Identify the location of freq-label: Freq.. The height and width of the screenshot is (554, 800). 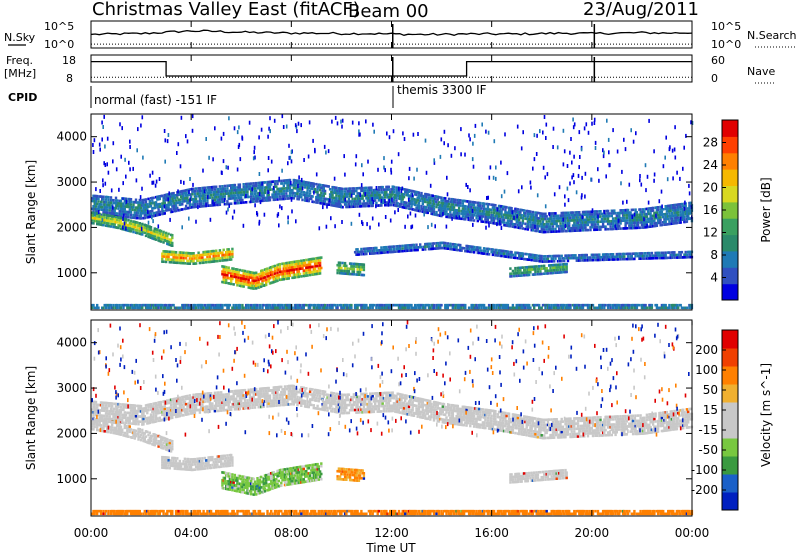
(19, 60).